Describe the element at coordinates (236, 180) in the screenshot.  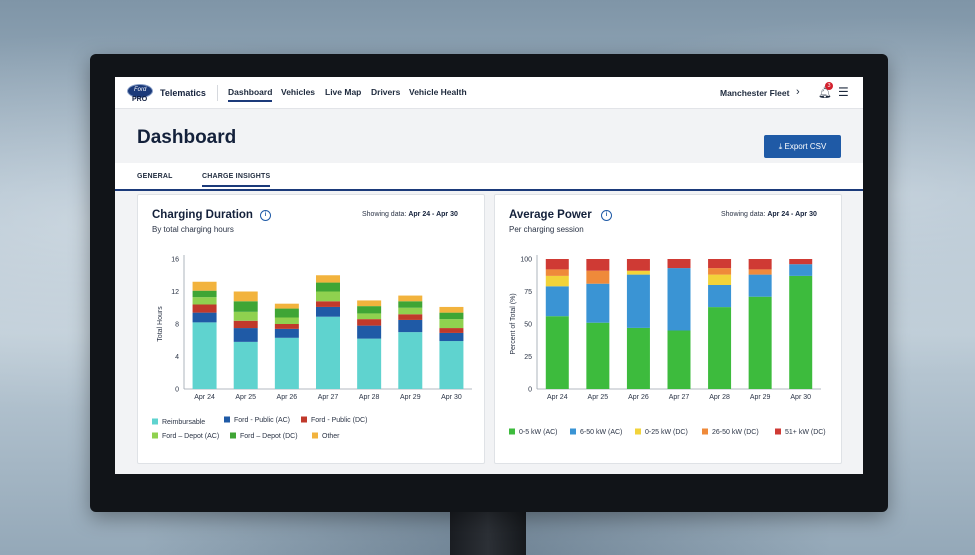
I see `tab-charge-insights: CHARGE INSIGHTS` at that location.